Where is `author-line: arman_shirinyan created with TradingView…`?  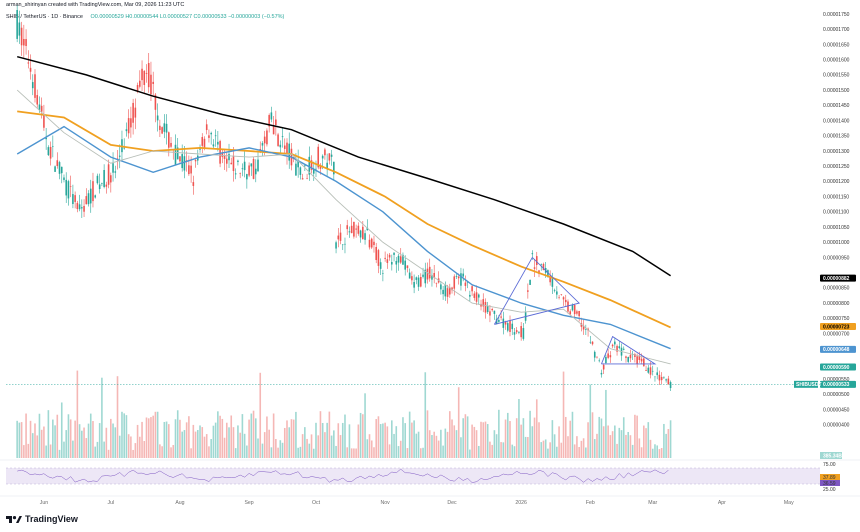 author-line: arman_shirinyan created with TradingView… is located at coordinates (95, 5).